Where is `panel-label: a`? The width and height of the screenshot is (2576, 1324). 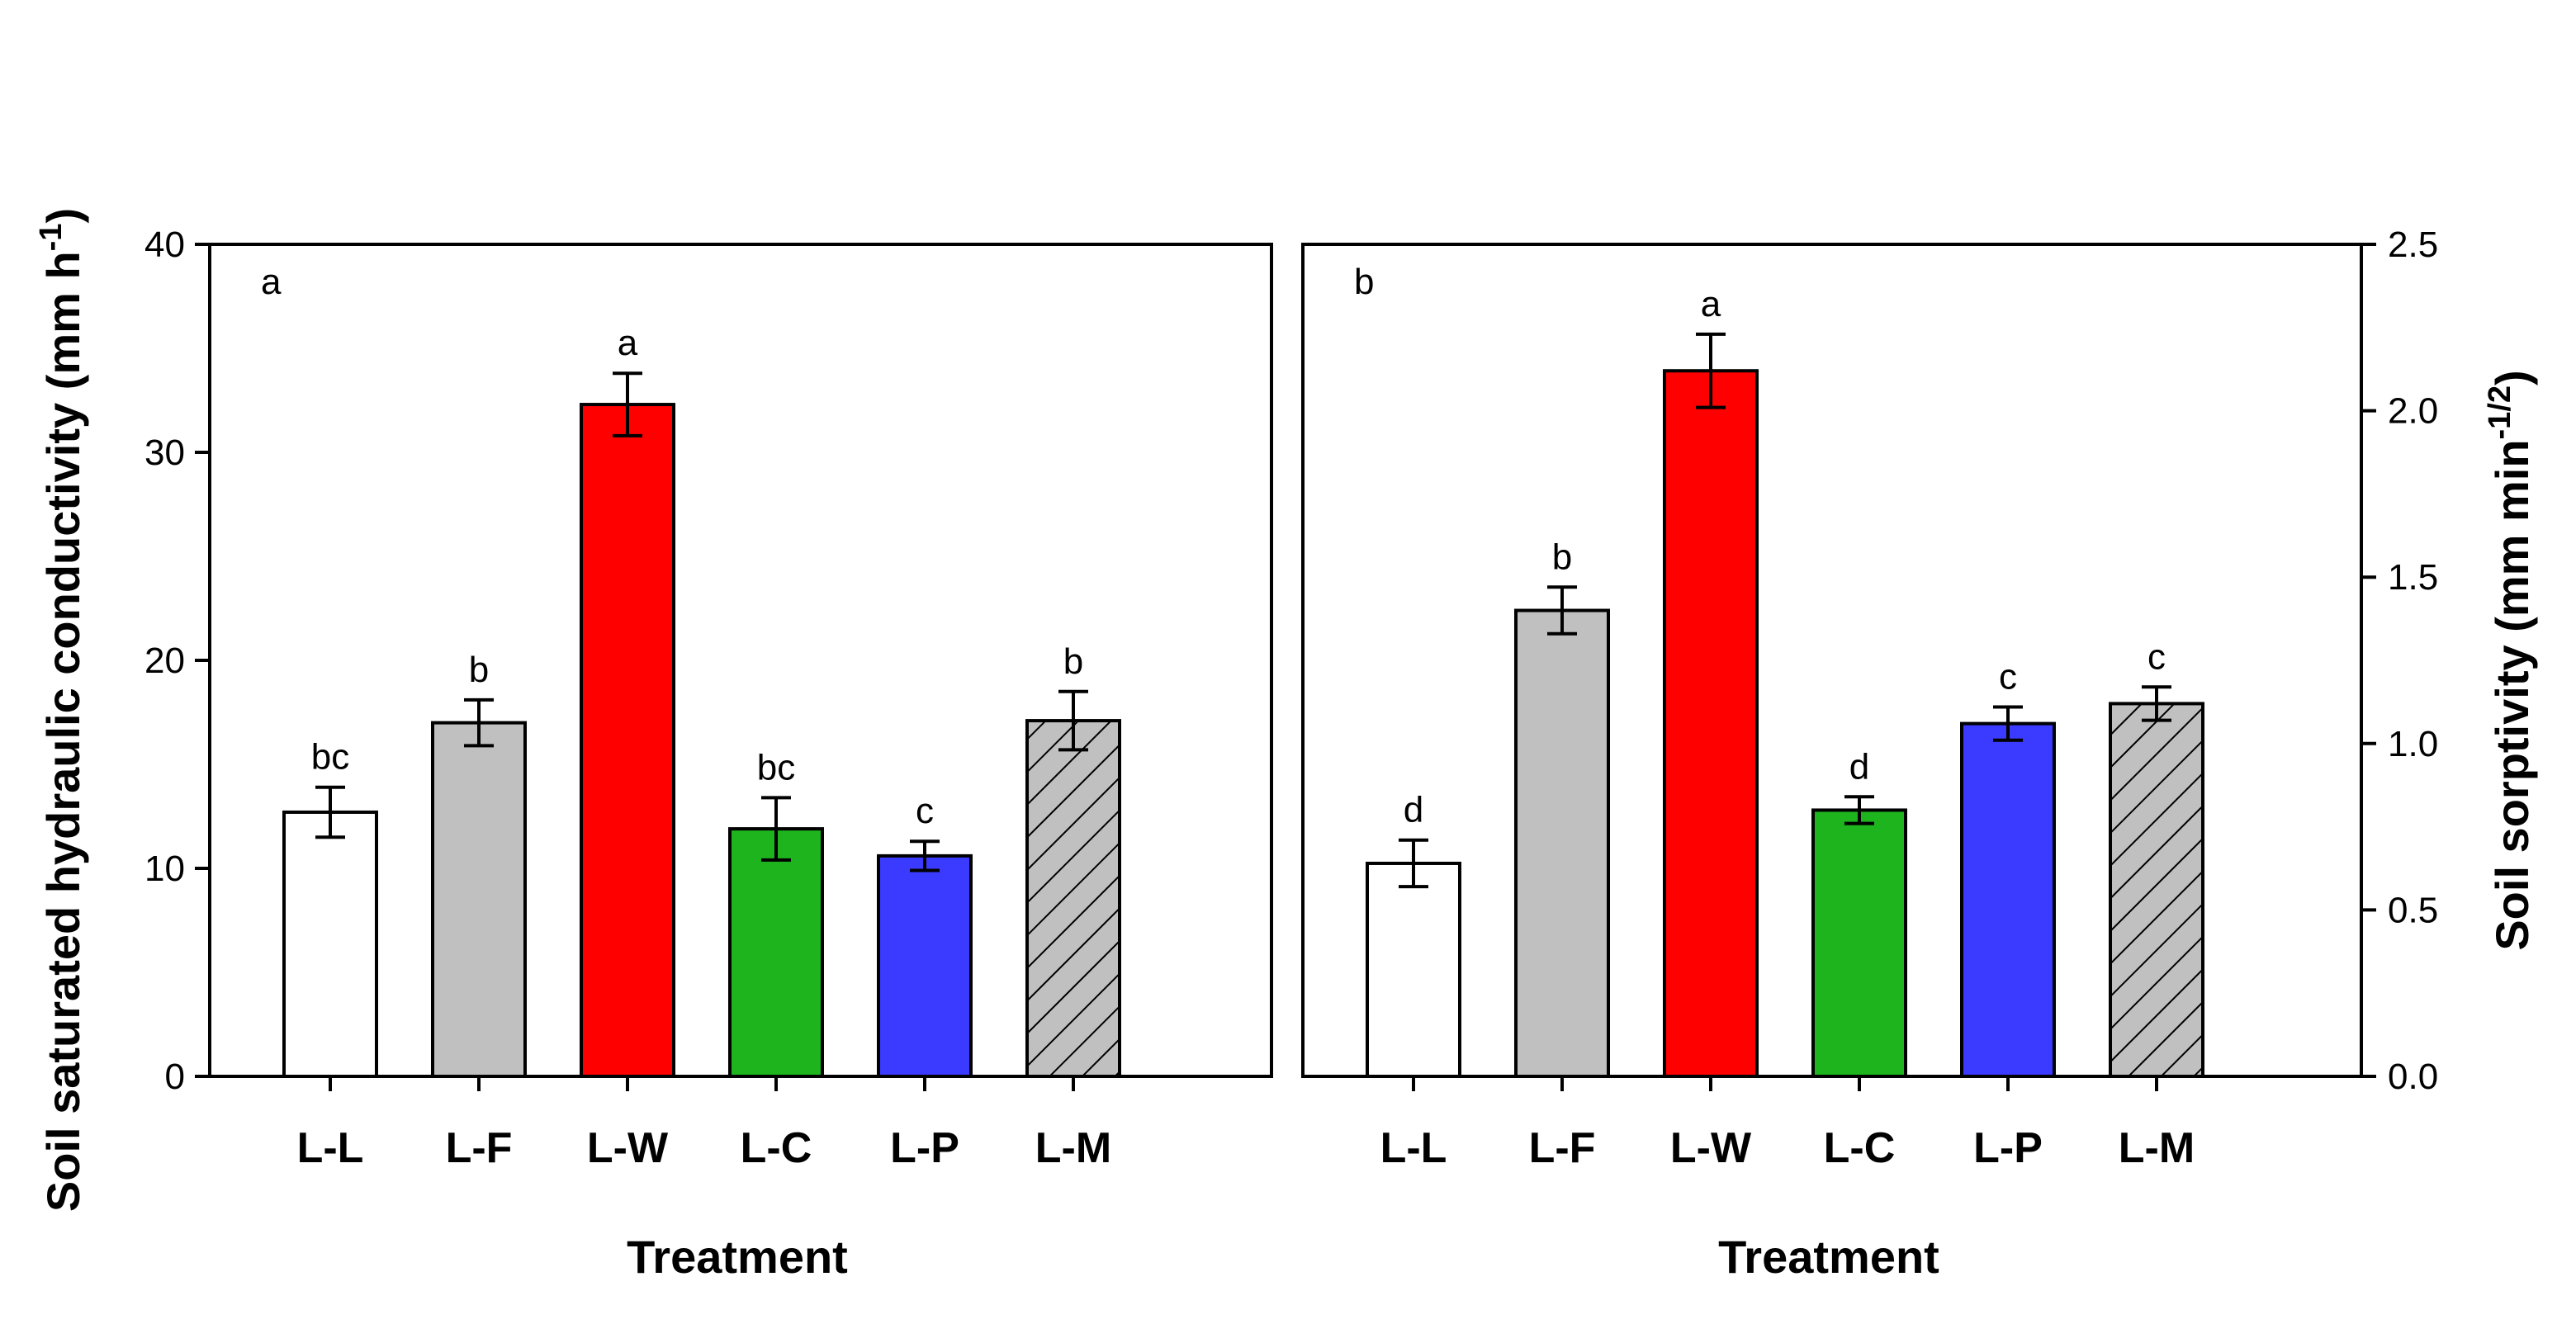
panel-label: a is located at coordinates (271, 282).